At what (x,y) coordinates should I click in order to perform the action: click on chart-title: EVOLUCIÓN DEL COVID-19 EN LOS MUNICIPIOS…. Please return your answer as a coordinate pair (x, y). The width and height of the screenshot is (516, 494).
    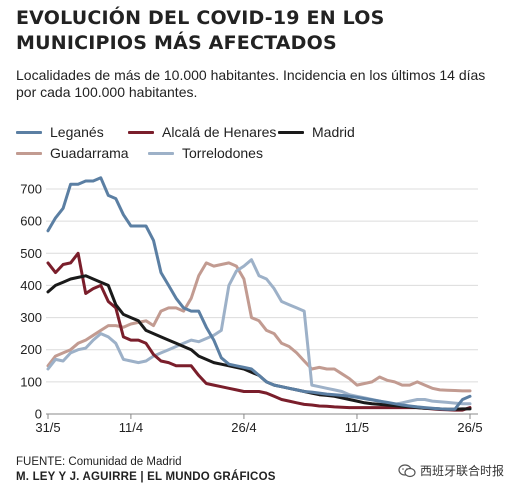
    Looking at the image, I should click on (200, 30).